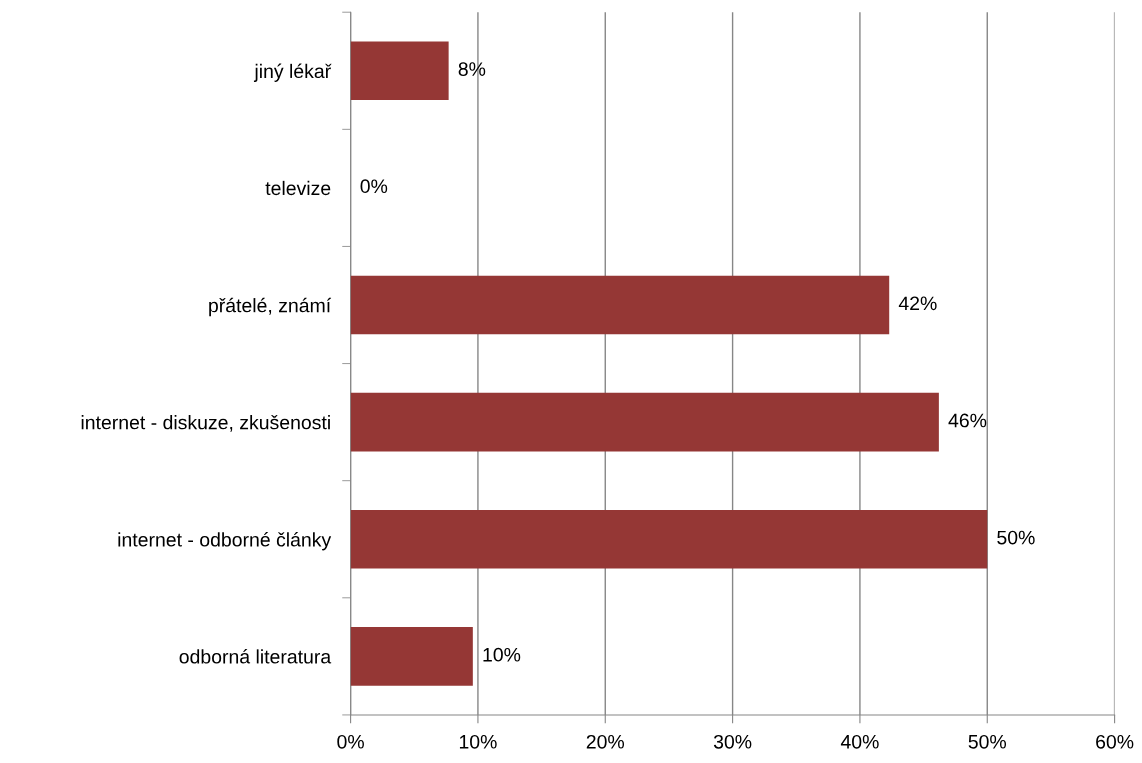 Image resolution: width=1142 pixels, height=763 pixels. I want to click on x-tick-label: 30%, so click(732, 741).